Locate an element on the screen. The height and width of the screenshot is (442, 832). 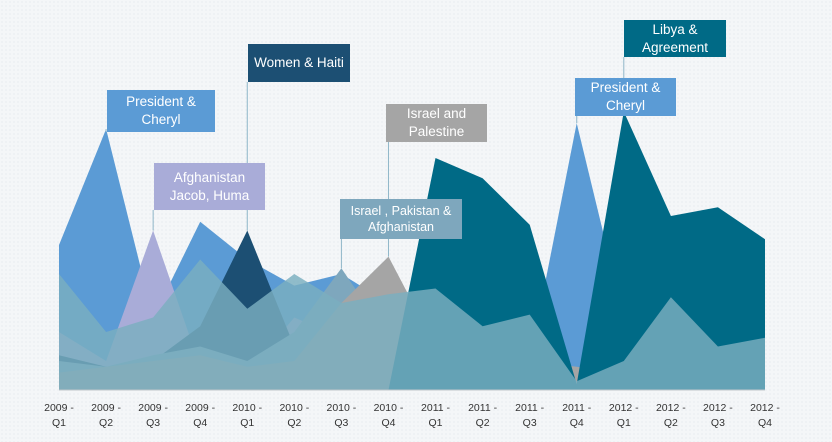
x-tick-label: 2011 -Q1 is located at coordinates (435, 415).